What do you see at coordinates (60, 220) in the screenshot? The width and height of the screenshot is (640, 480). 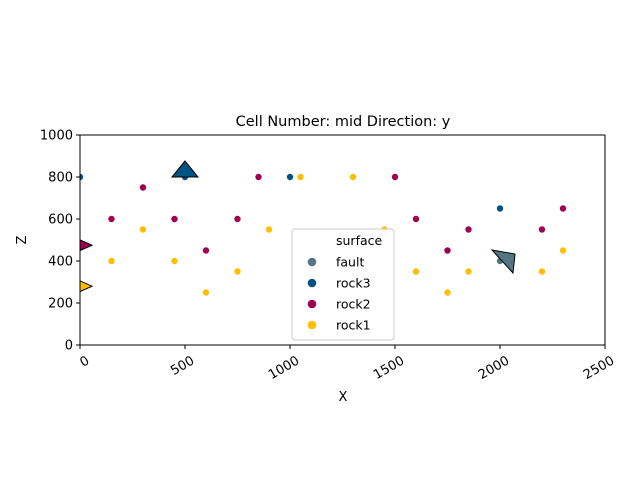 I see `y-tick-label-3: 600` at bounding box center [60, 220].